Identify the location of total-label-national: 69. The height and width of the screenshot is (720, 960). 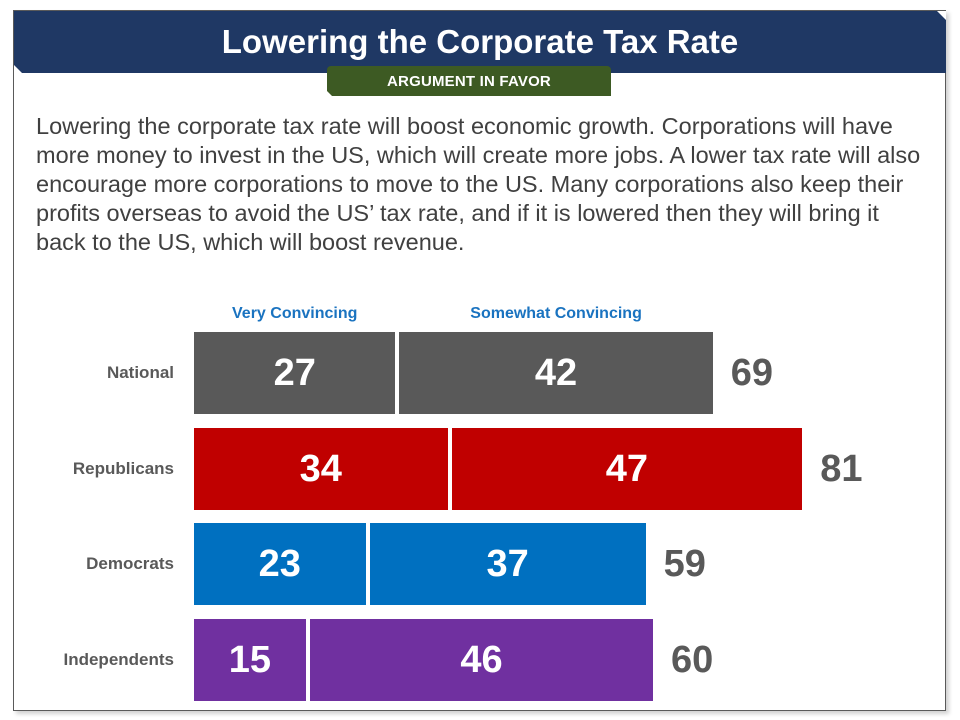
(752, 373).